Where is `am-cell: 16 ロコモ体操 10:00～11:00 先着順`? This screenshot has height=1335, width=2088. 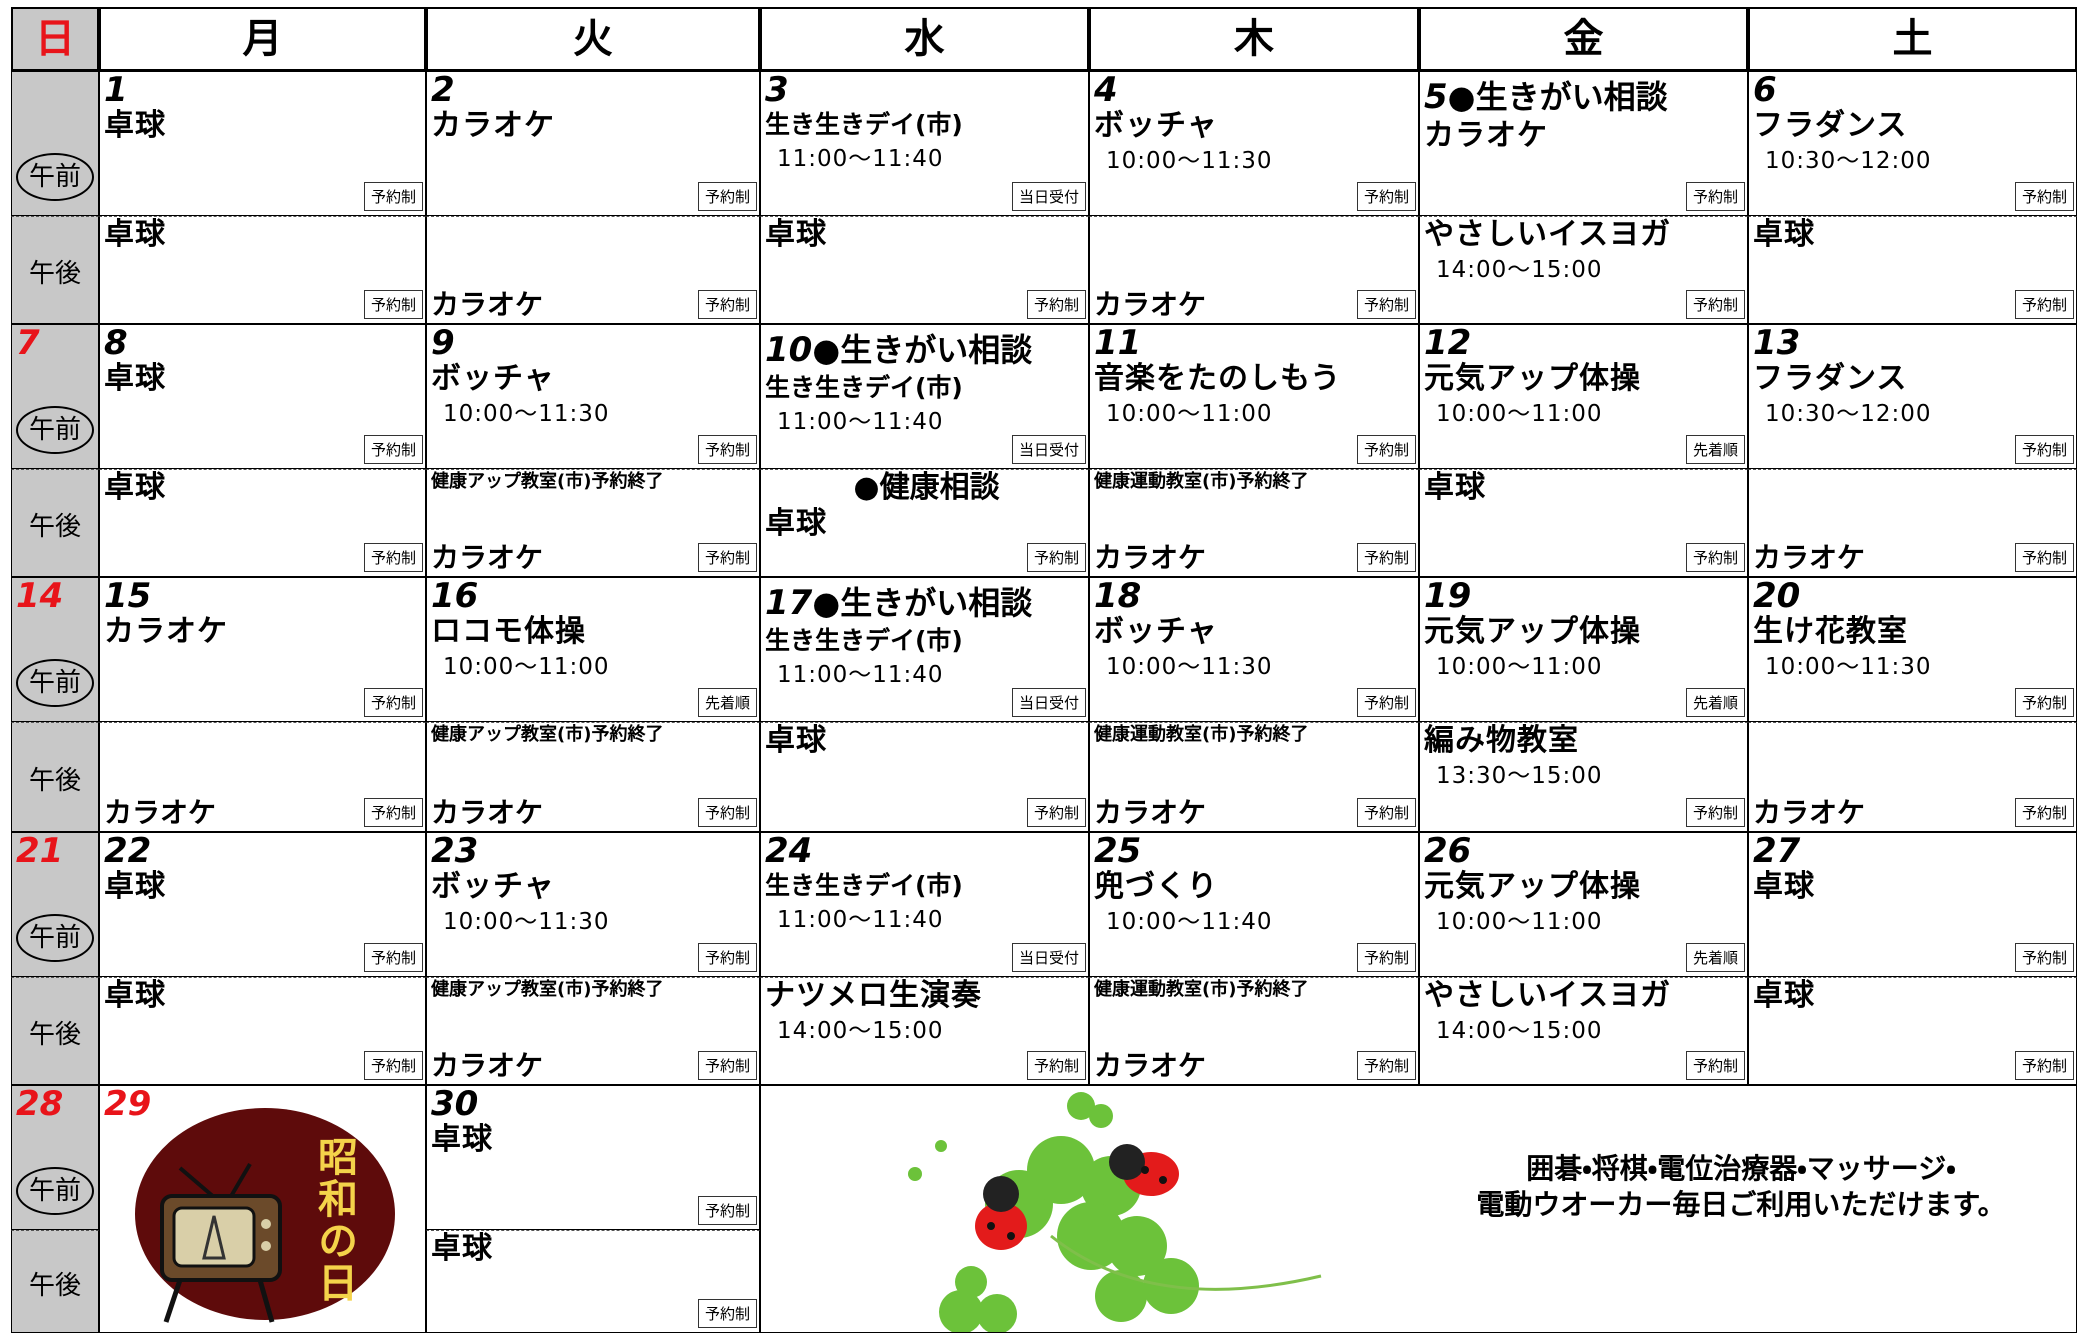 am-cell: 16 ロコモ体操 10:00～11:00 先着順 is located at coordinates (593, 649).